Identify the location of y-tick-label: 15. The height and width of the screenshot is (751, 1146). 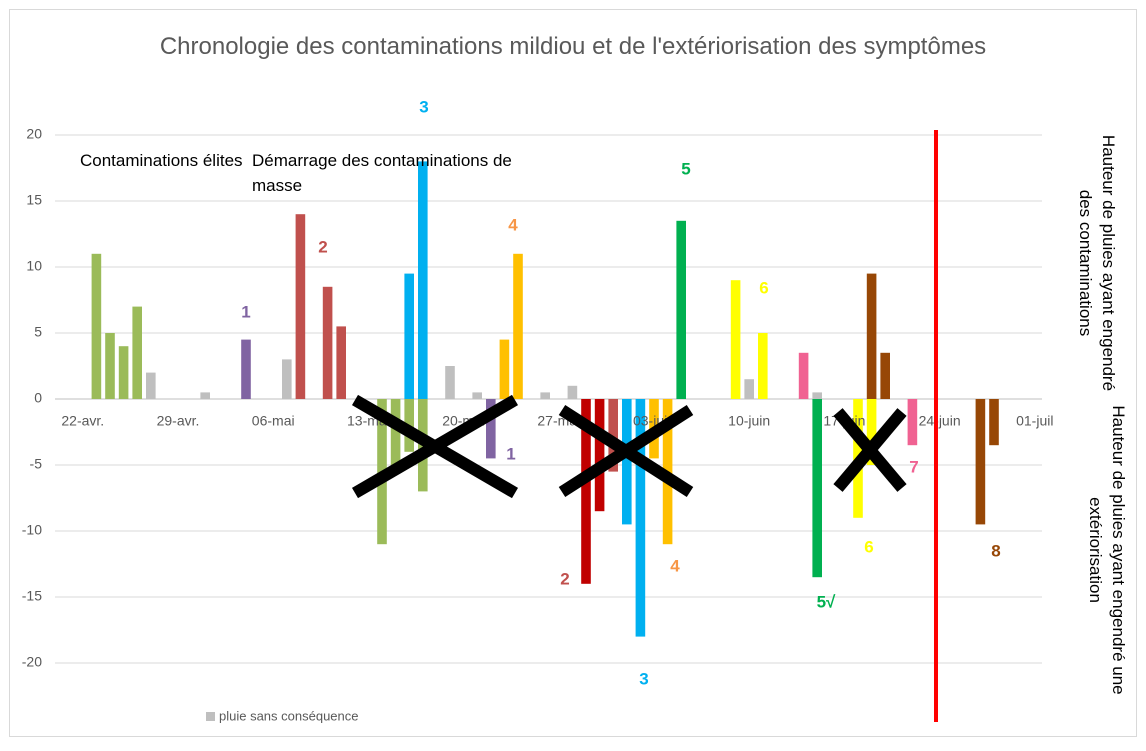
(34, 200).